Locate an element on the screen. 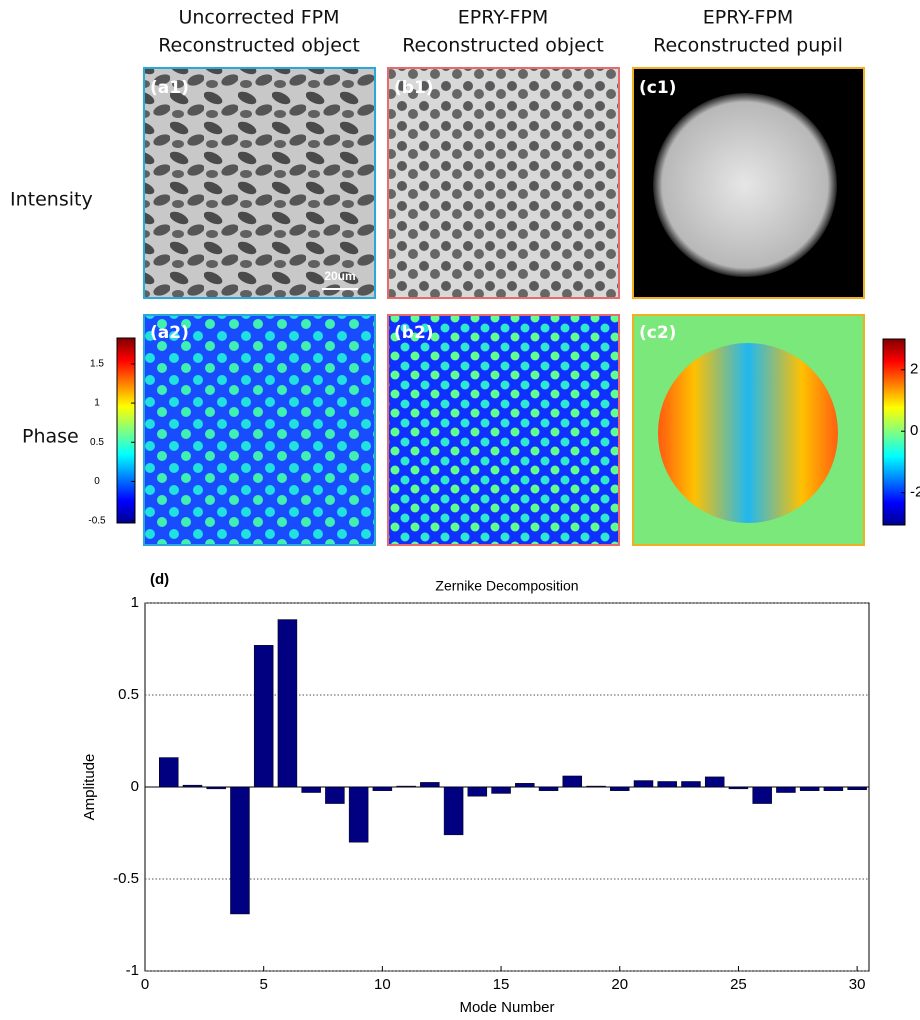 The image size is (920, 1020). x-axis-label: Mode Number is located at coordinates (506, 1007).